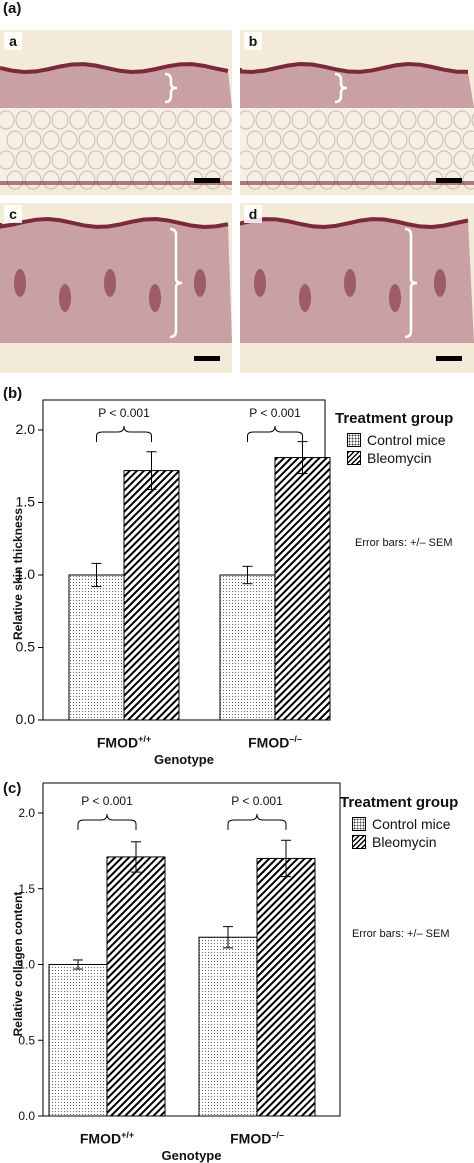 This screenshot has width=474, height=1163. Describe the element at coordinates (275, 433) in the screenshot. I see `significance-bracket` at that location.